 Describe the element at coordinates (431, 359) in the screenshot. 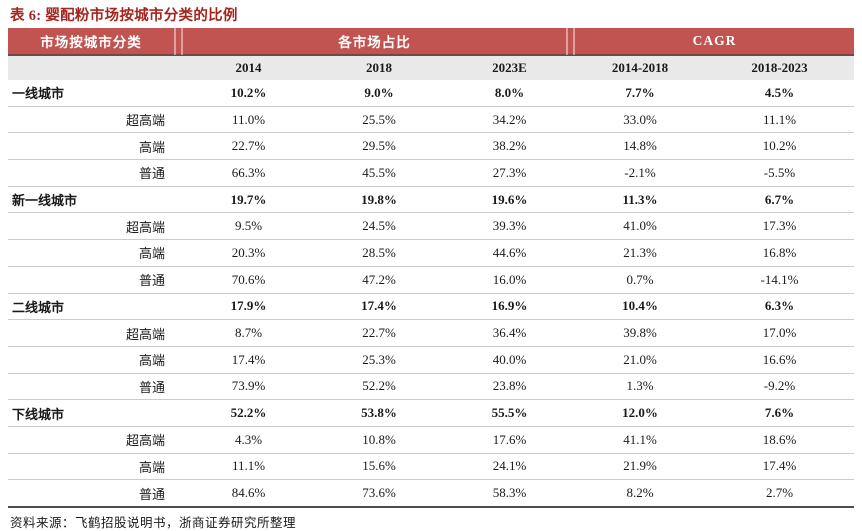

I see `table-row-segment: 高端 17.4% 25.3% 40.0% 21.0% 16.6%` at that location.